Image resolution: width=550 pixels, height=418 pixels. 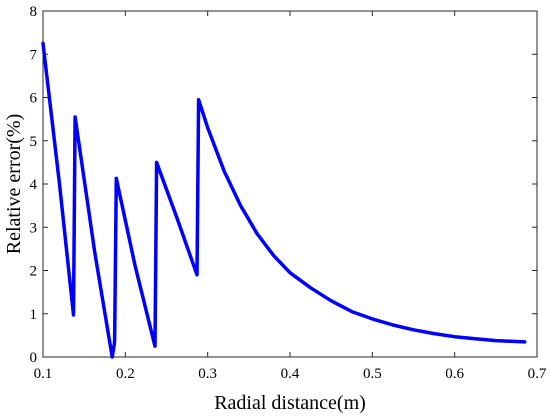 I want to click on x-tick-label: 0.2, so click(x=125, y=374).